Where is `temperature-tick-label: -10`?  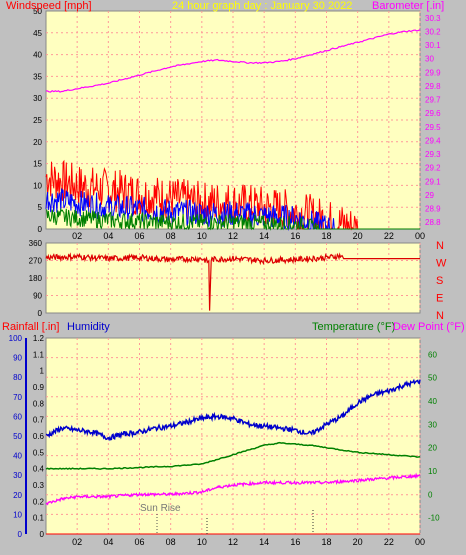
temperature-tick-label: -10 is located at coordinates (434, 518).